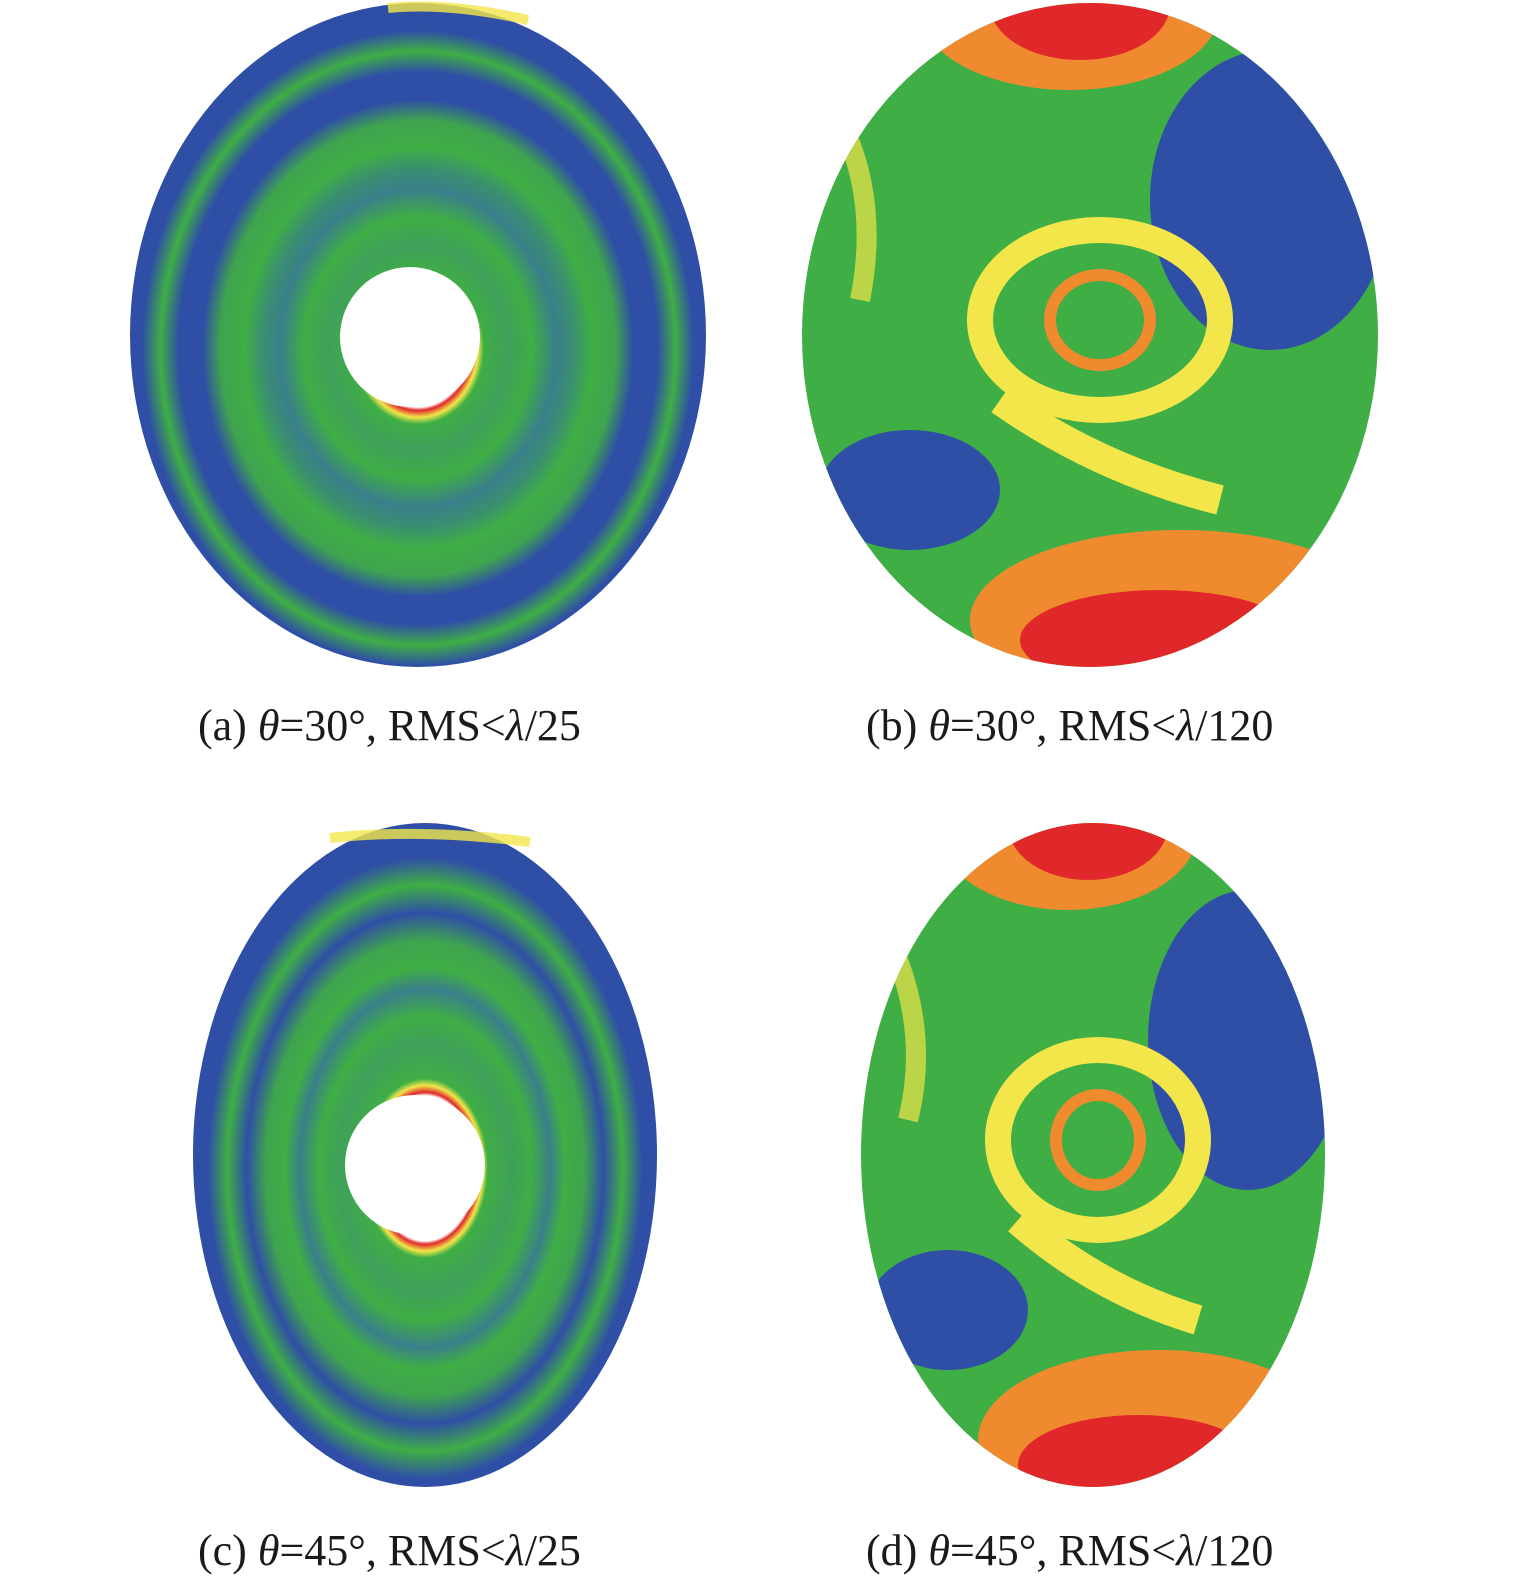  I want to click on caption-b-mid: =30°, RMS<, so click(1063, 725).